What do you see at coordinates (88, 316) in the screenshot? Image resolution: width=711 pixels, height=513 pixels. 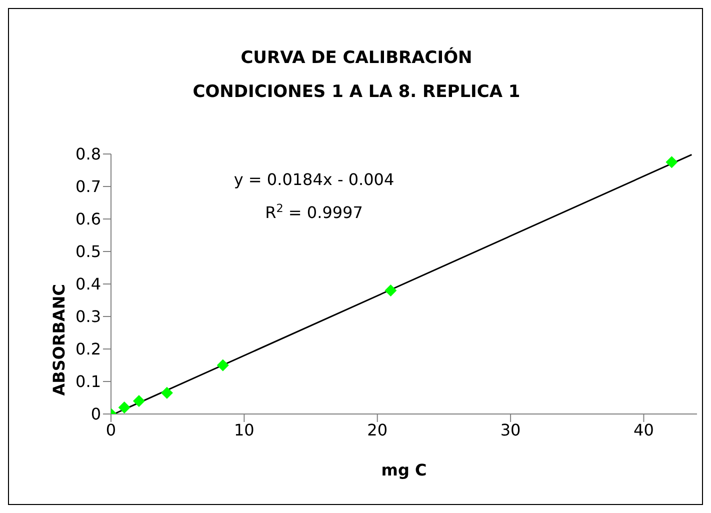 I see `y-tick-label: 0.3` at bounding box center [88, 316].